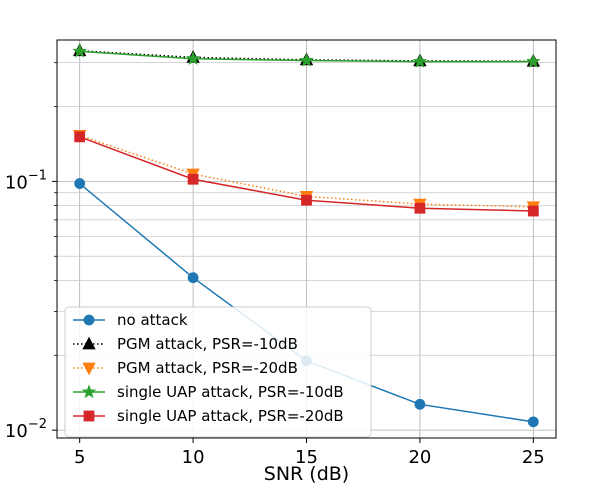 This screenshot has width=598, height=504. What do you see at coordinates (306, 474) in the screenshot?
I see `x-axis-label: SNR (dB)` at bounding box center [306, 474].